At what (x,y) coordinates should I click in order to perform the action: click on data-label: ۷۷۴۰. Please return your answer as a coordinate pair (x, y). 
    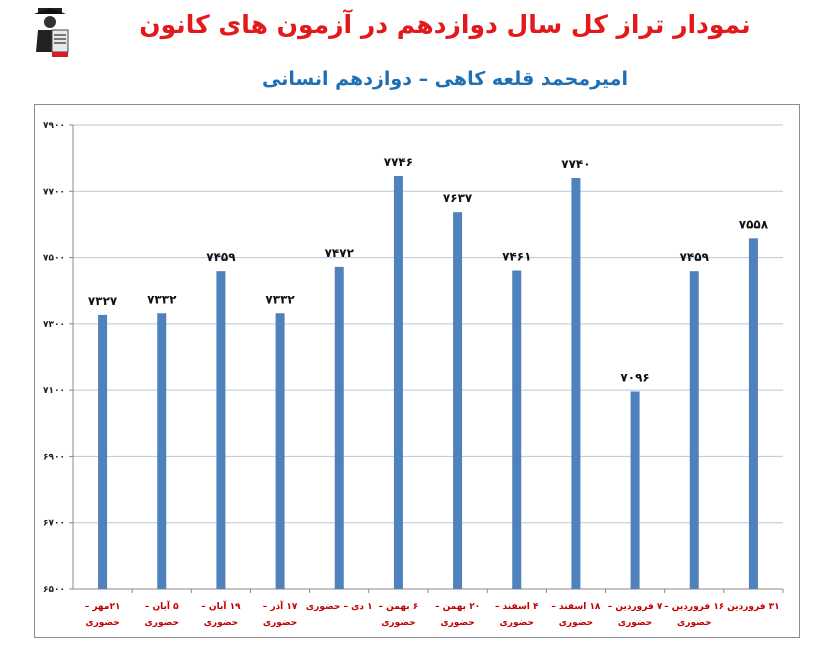
    Looking at the image, I should click on (575, 164).